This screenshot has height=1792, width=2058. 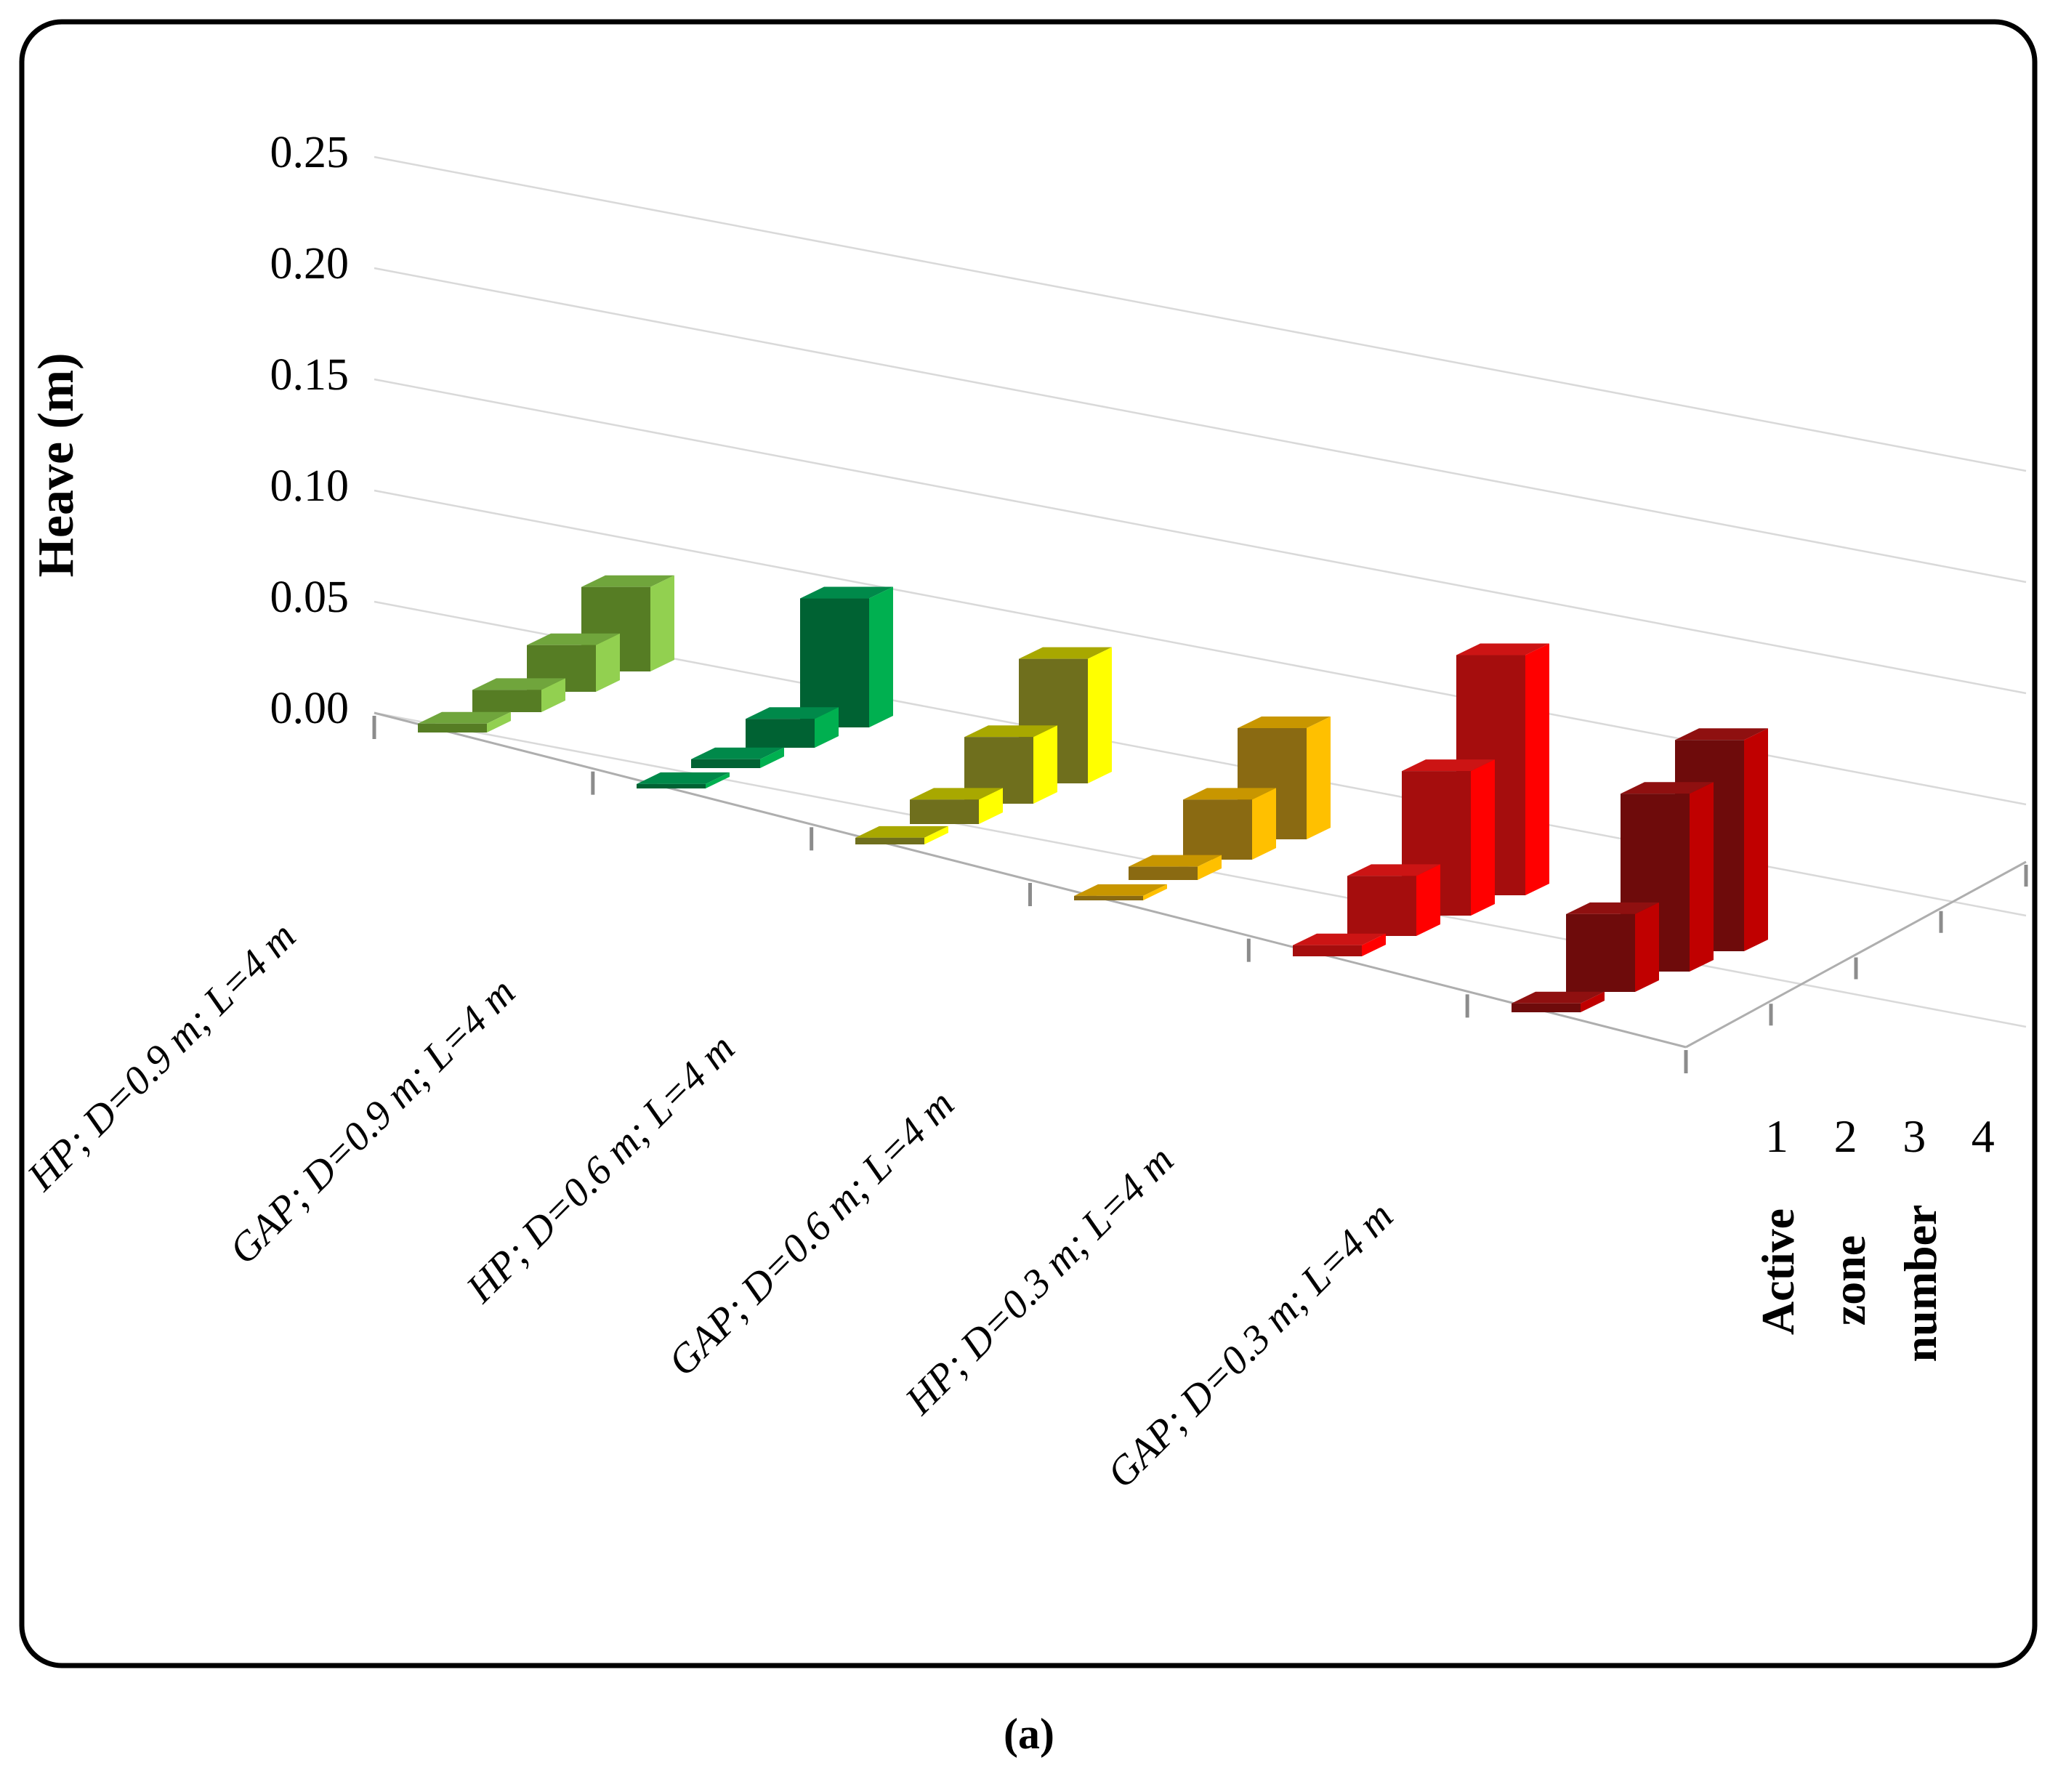 What do you see at coordinates (1200, 536) in the screenshot?
I see `gridline-0.15` at bounding box center [1200, 536].